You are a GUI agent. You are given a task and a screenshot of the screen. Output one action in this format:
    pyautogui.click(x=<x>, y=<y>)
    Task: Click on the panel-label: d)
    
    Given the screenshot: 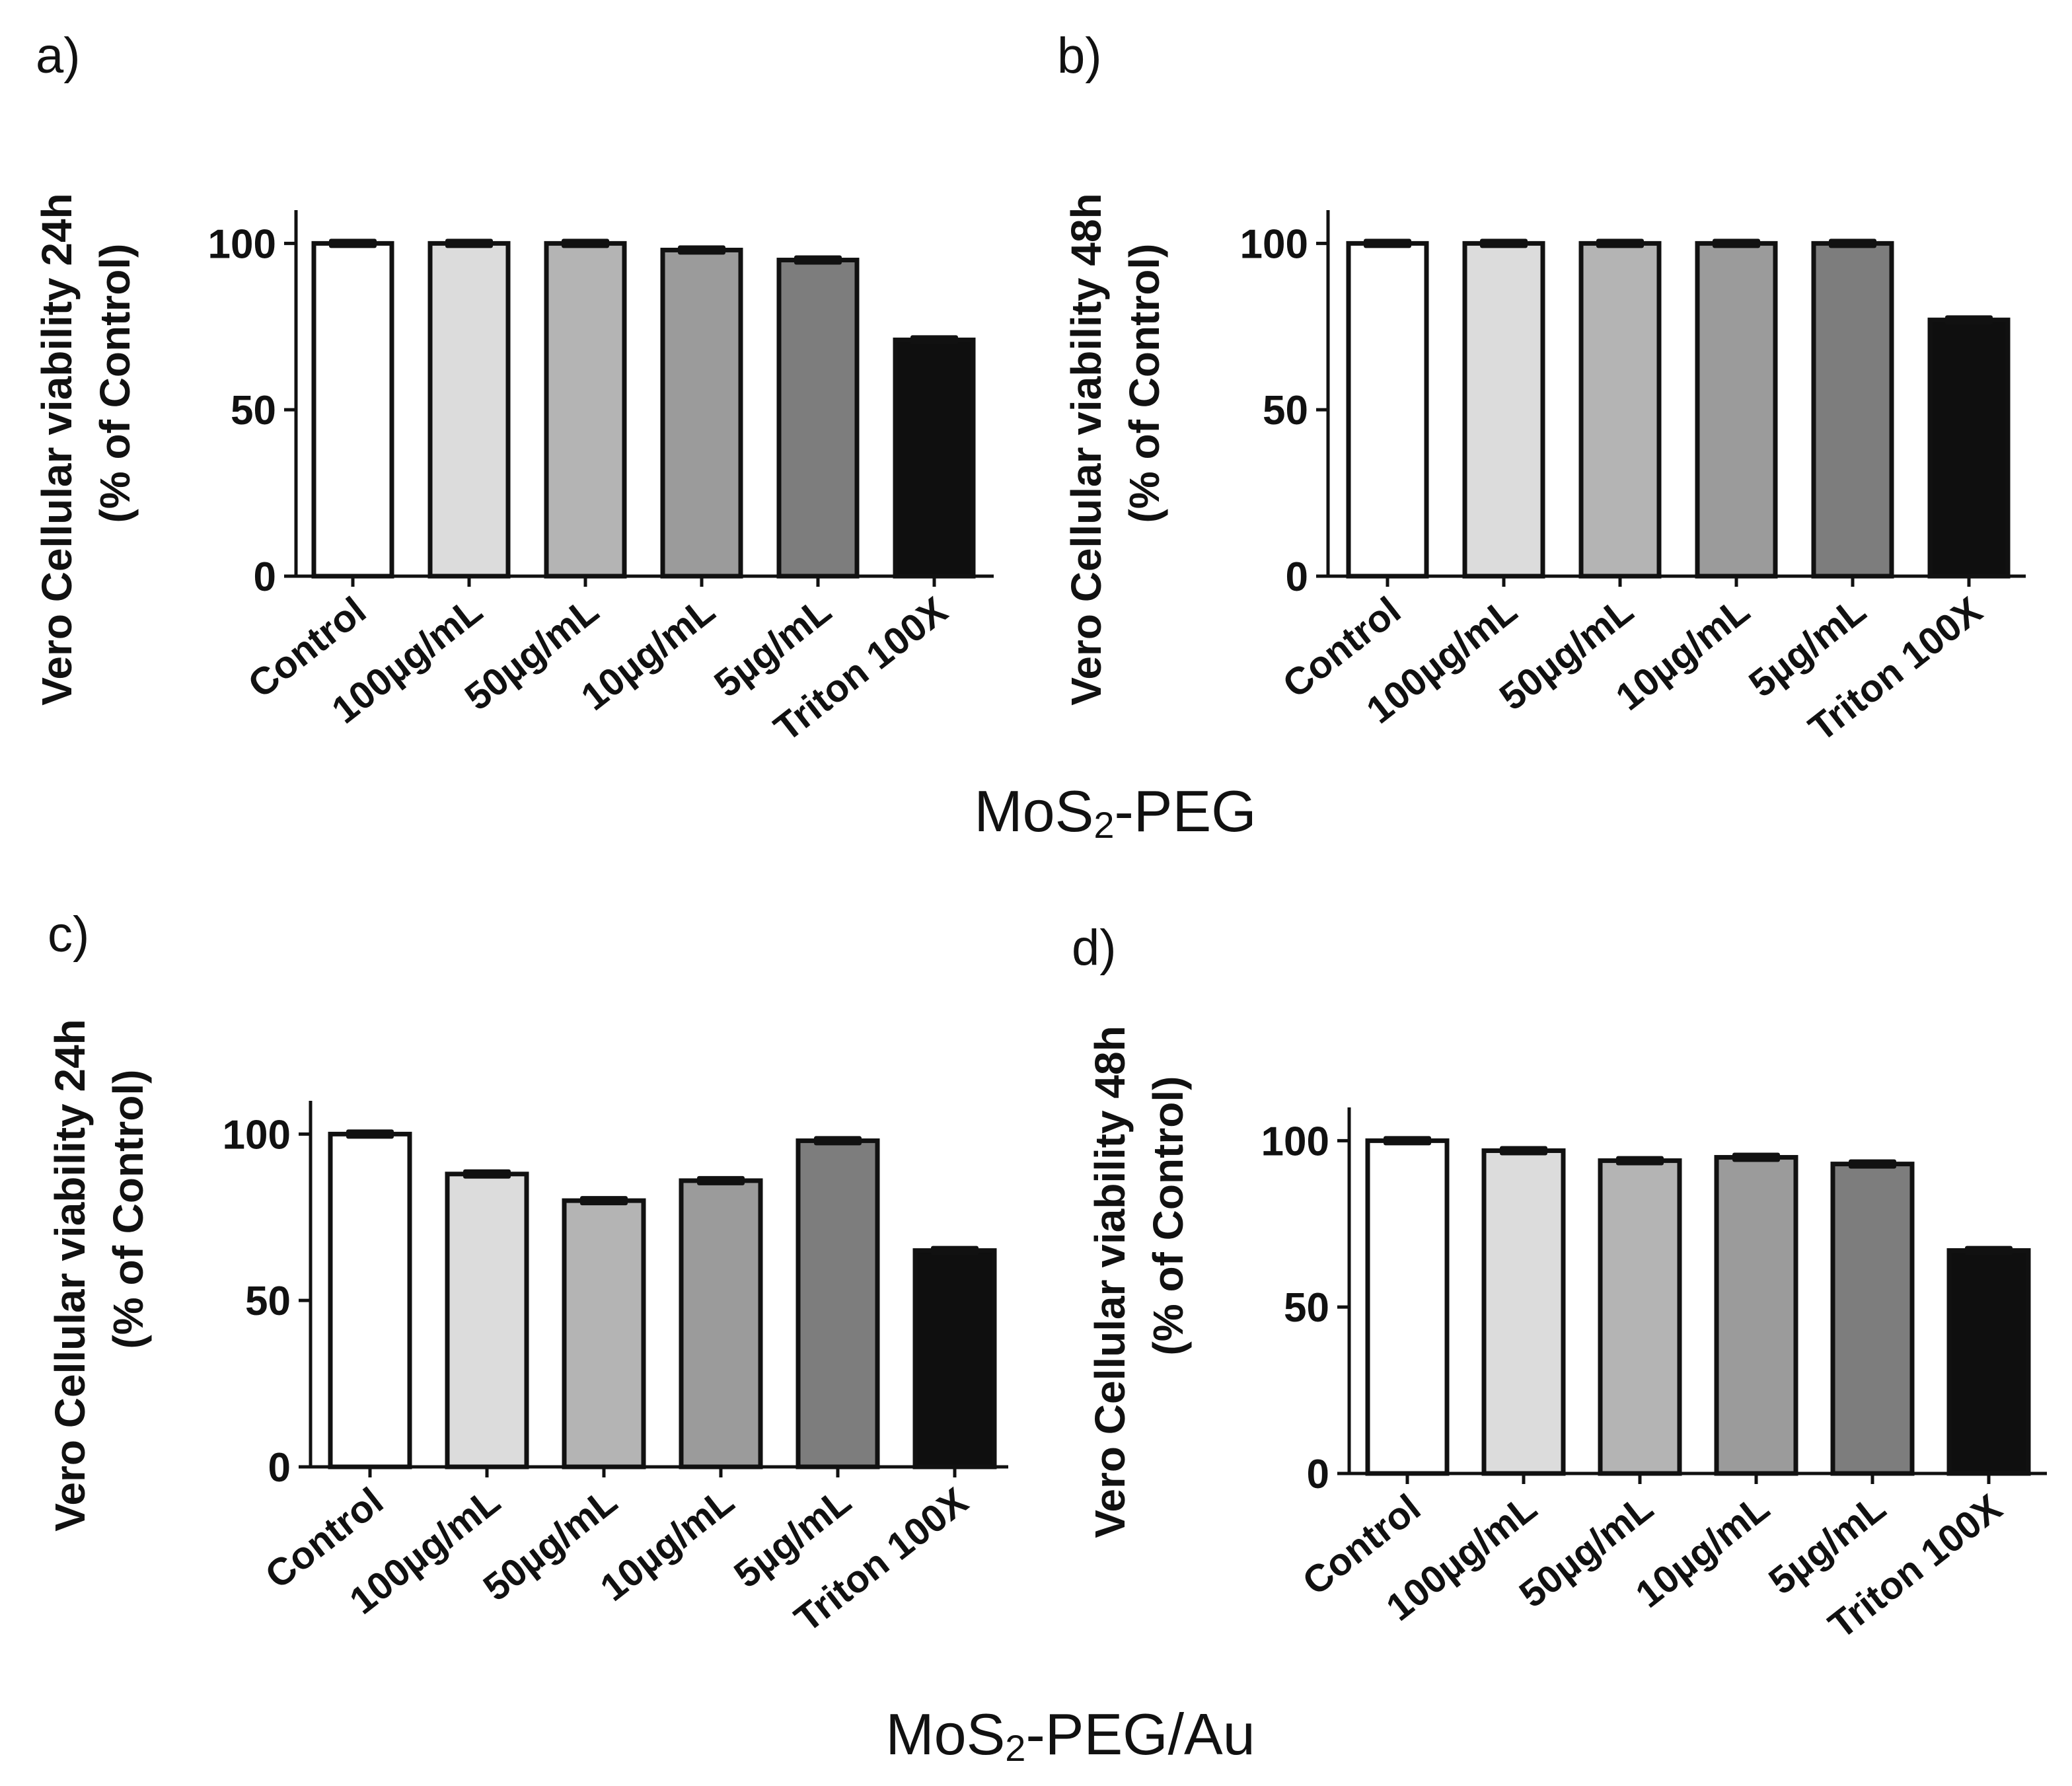 What is the action you would take?
    pyautogui.click(x=1094, y=948)
    